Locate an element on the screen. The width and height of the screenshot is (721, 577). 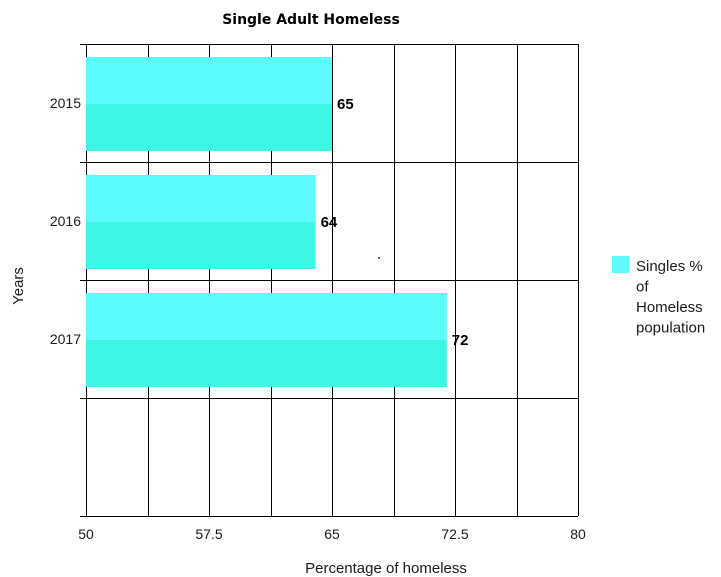
bar-2017 is located at coordinates (266, 340).